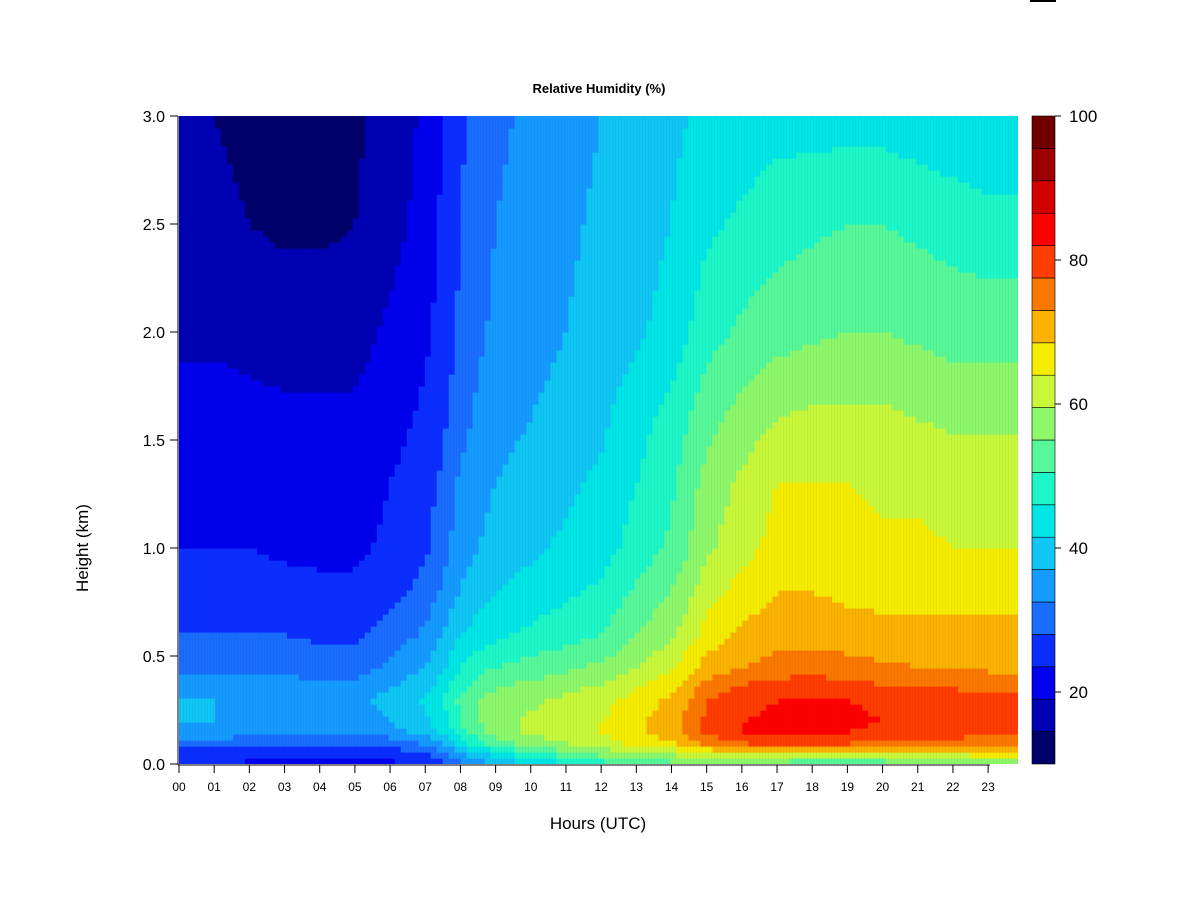 The image size is (1200, 900). What do you see at coordinates (599, 88) in the screenshot?
I see `chart-title: Relative Humidity (%)` at bounding box center [599, 88].